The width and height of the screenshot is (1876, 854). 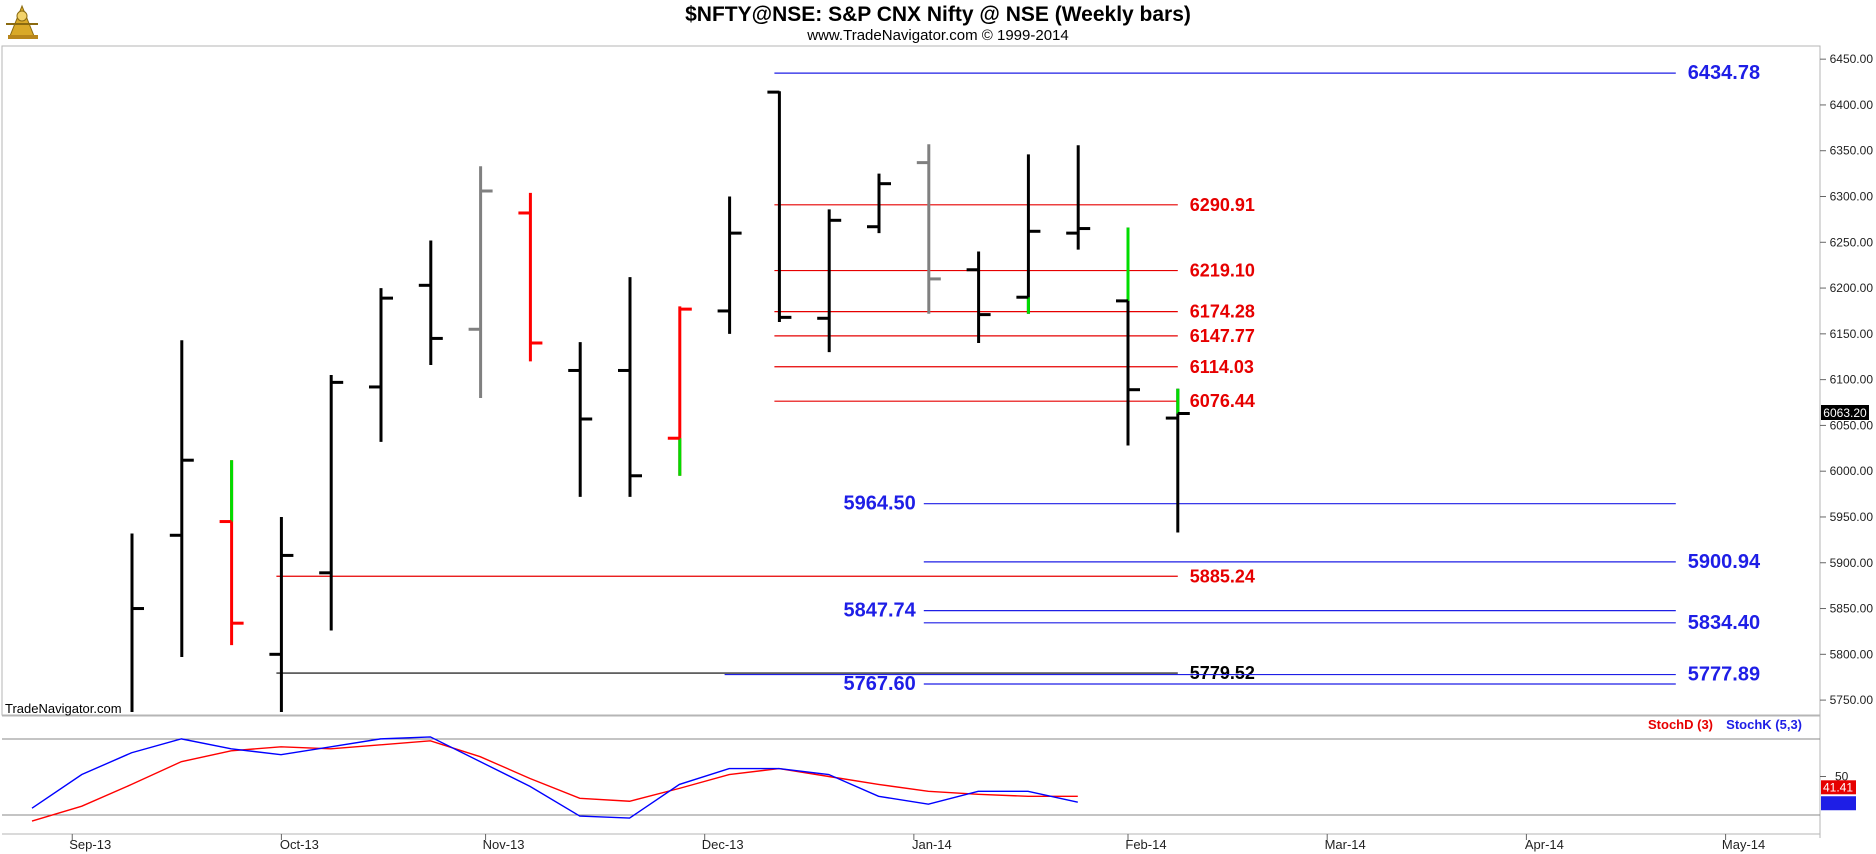 I want to click on level-label: 5900.94, so click(x=1724, y=562).